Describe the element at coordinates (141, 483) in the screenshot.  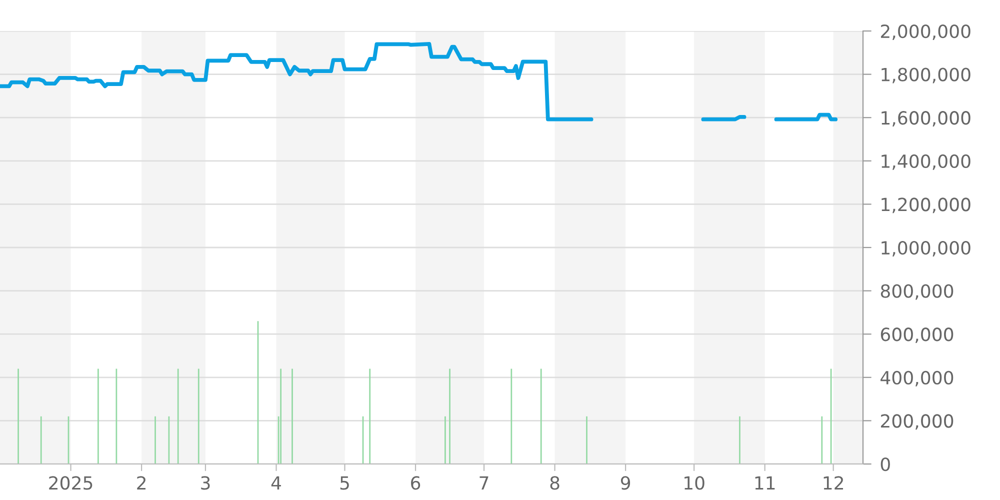
I see `x-tick-label: 2` at that location.